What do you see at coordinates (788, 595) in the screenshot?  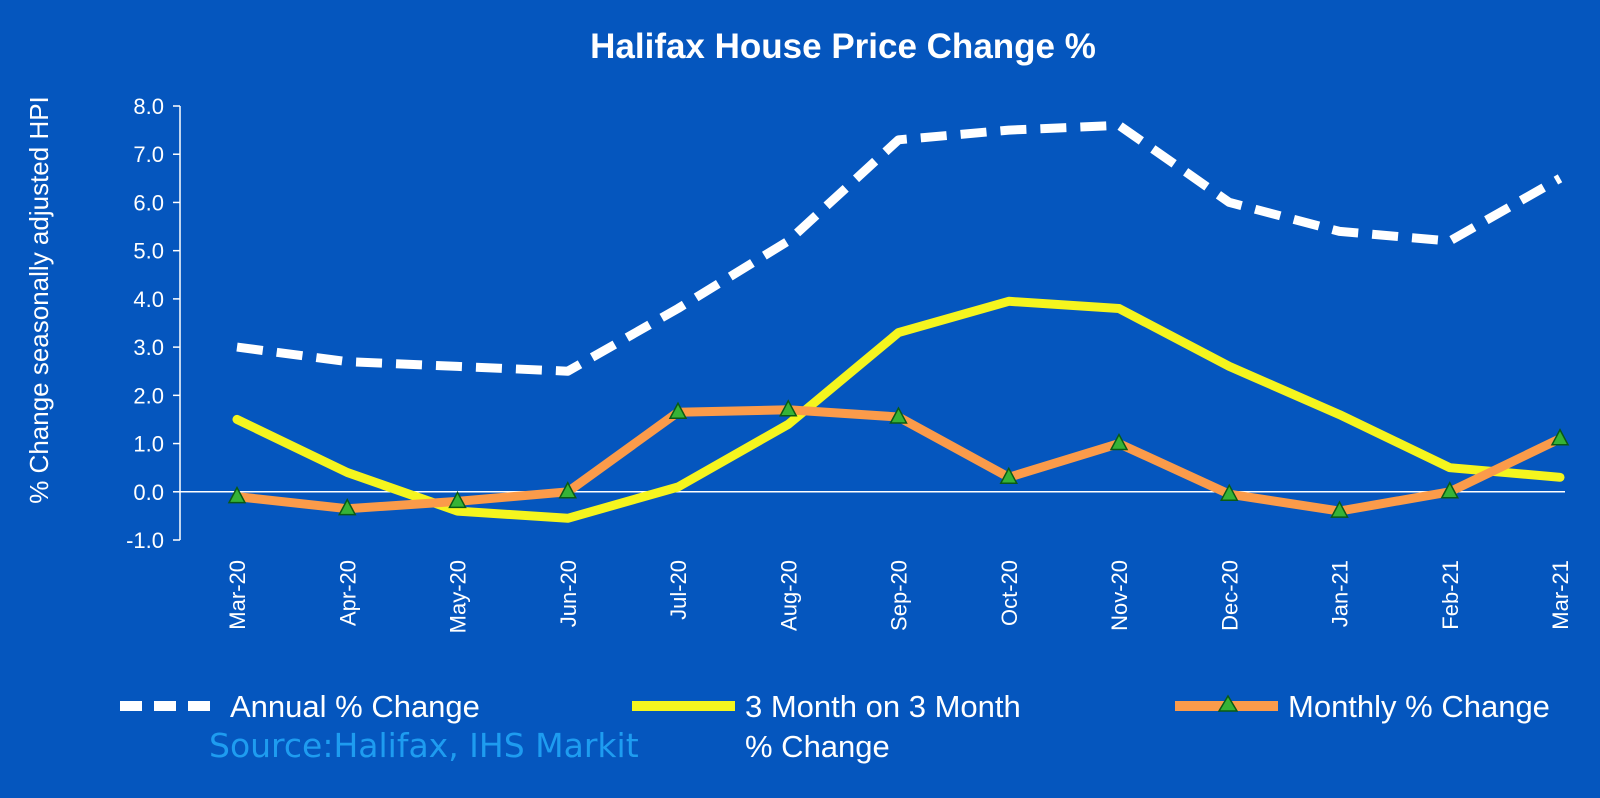 I see `x-tick-label: Aug-20` at bounding box center [788, 595].